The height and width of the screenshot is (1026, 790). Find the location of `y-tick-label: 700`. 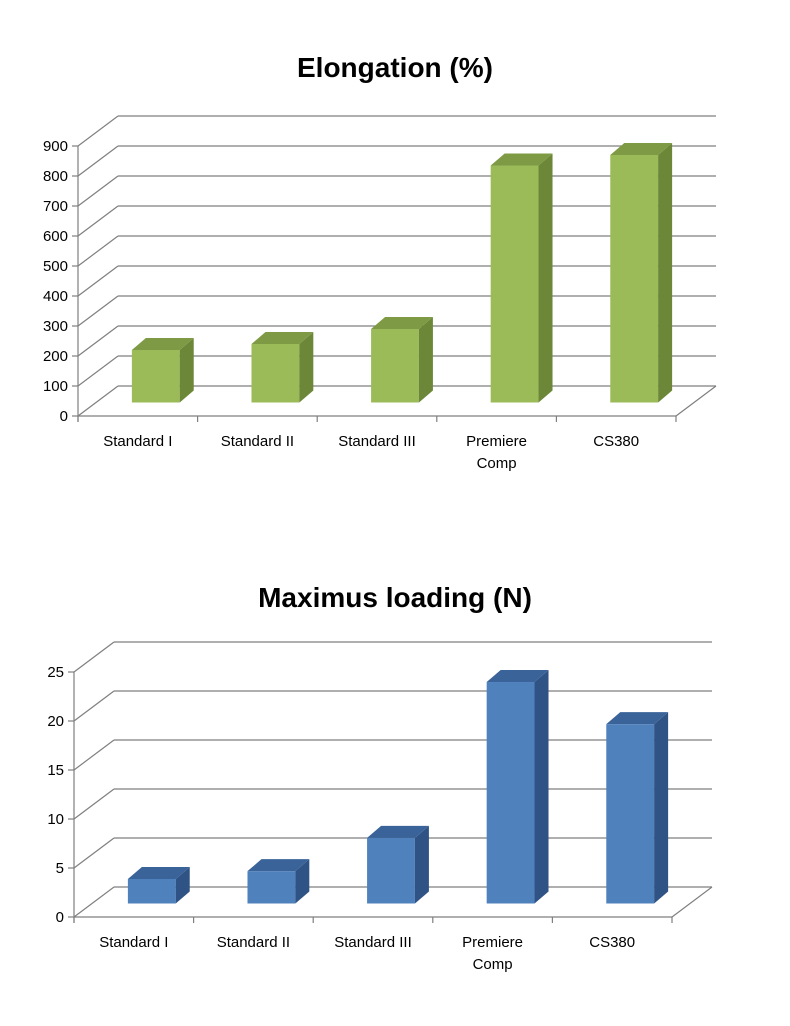

y-tick-label: 700 is located at coordinates (55, 206).